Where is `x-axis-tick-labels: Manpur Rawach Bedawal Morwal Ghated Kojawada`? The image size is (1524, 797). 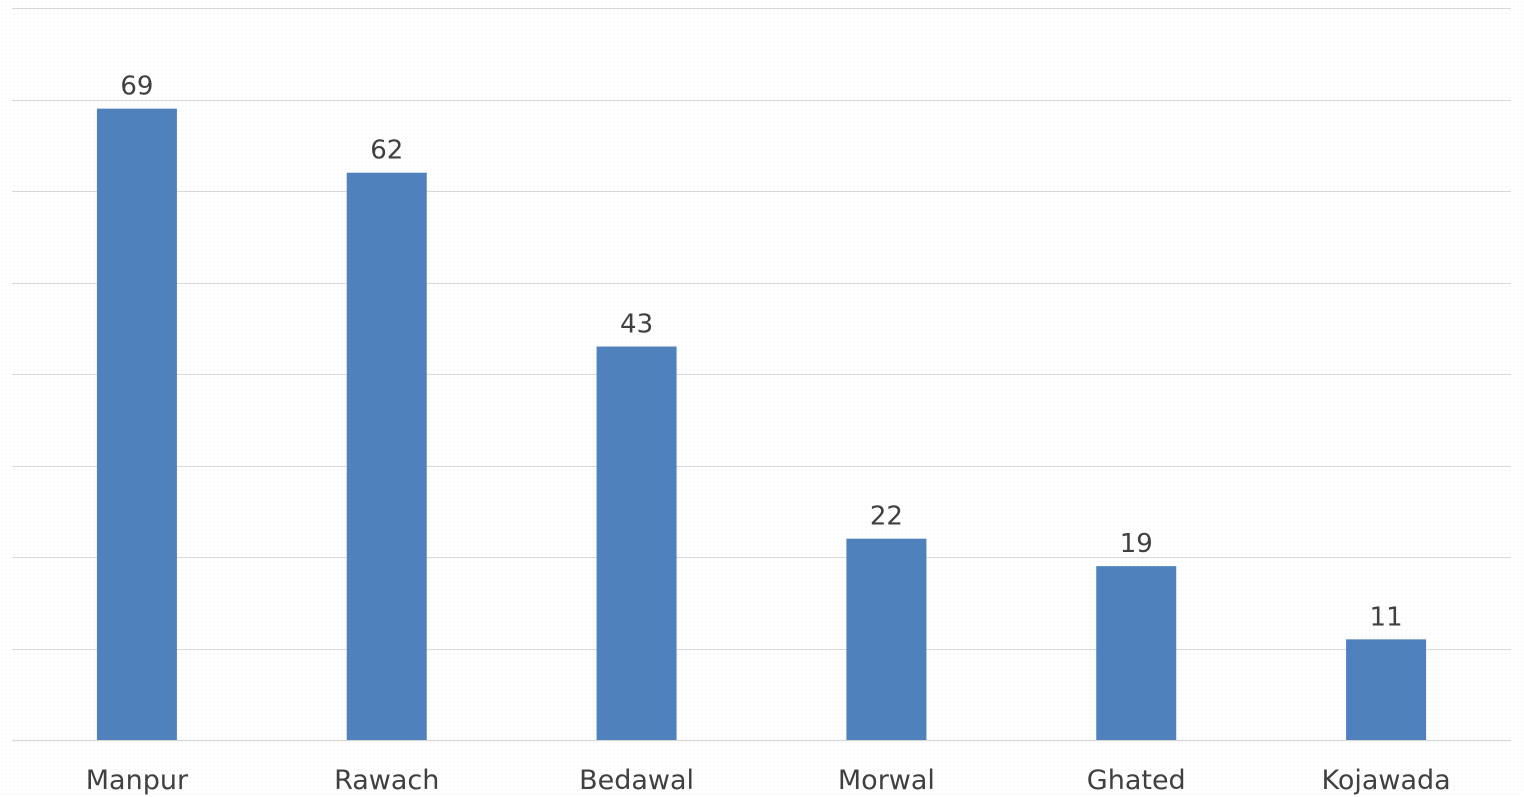 x-axis-tick-labels: Manpur Rawach Bedawal Morwal Ghated Kojawada is located at coordinates (768, 780).